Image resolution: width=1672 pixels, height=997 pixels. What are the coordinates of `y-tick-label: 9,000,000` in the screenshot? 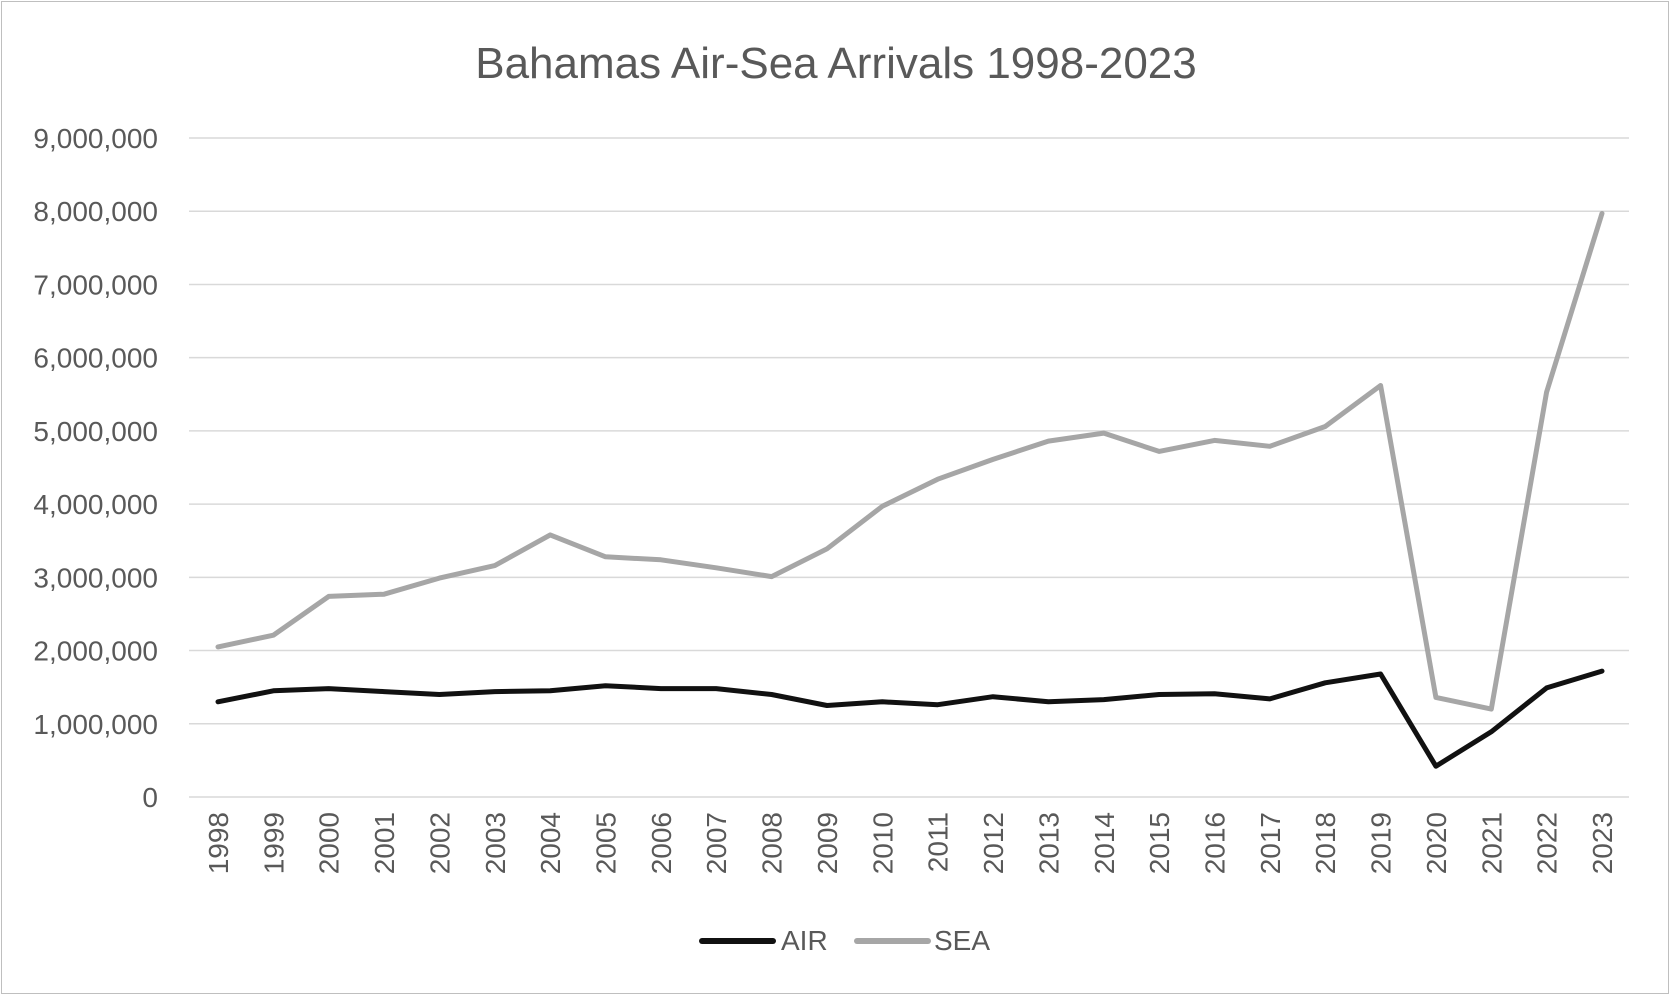 It's located at (95, 138).